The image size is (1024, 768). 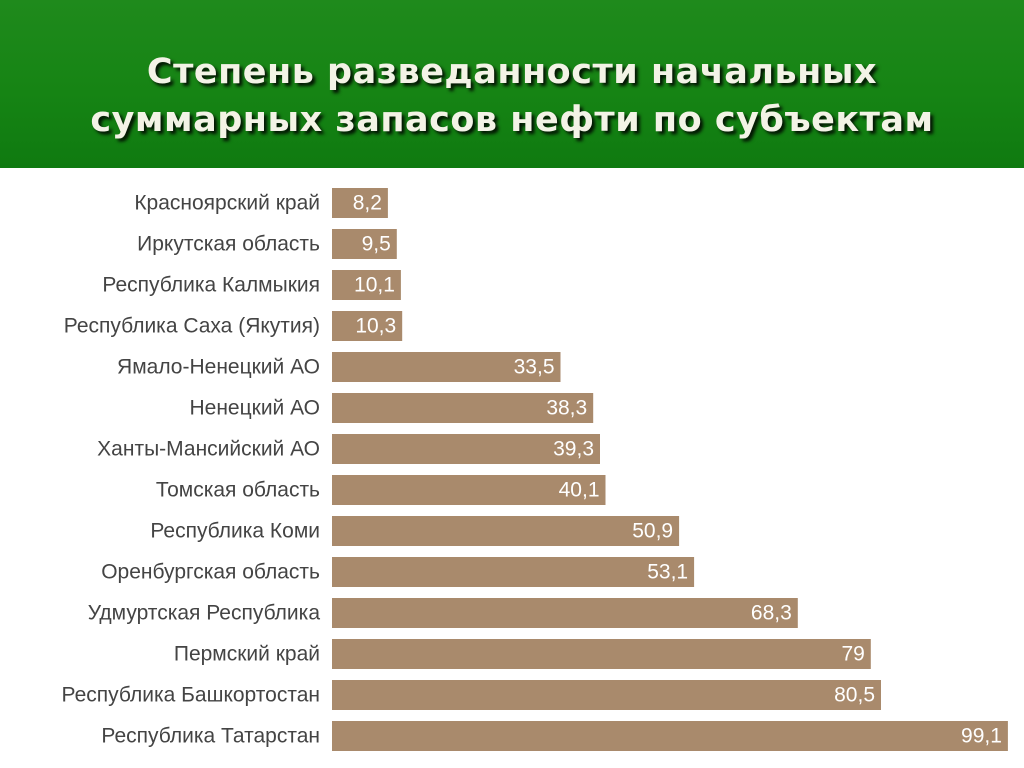 I want to click on category-label: Пермский край, so click(x=247, y=654).